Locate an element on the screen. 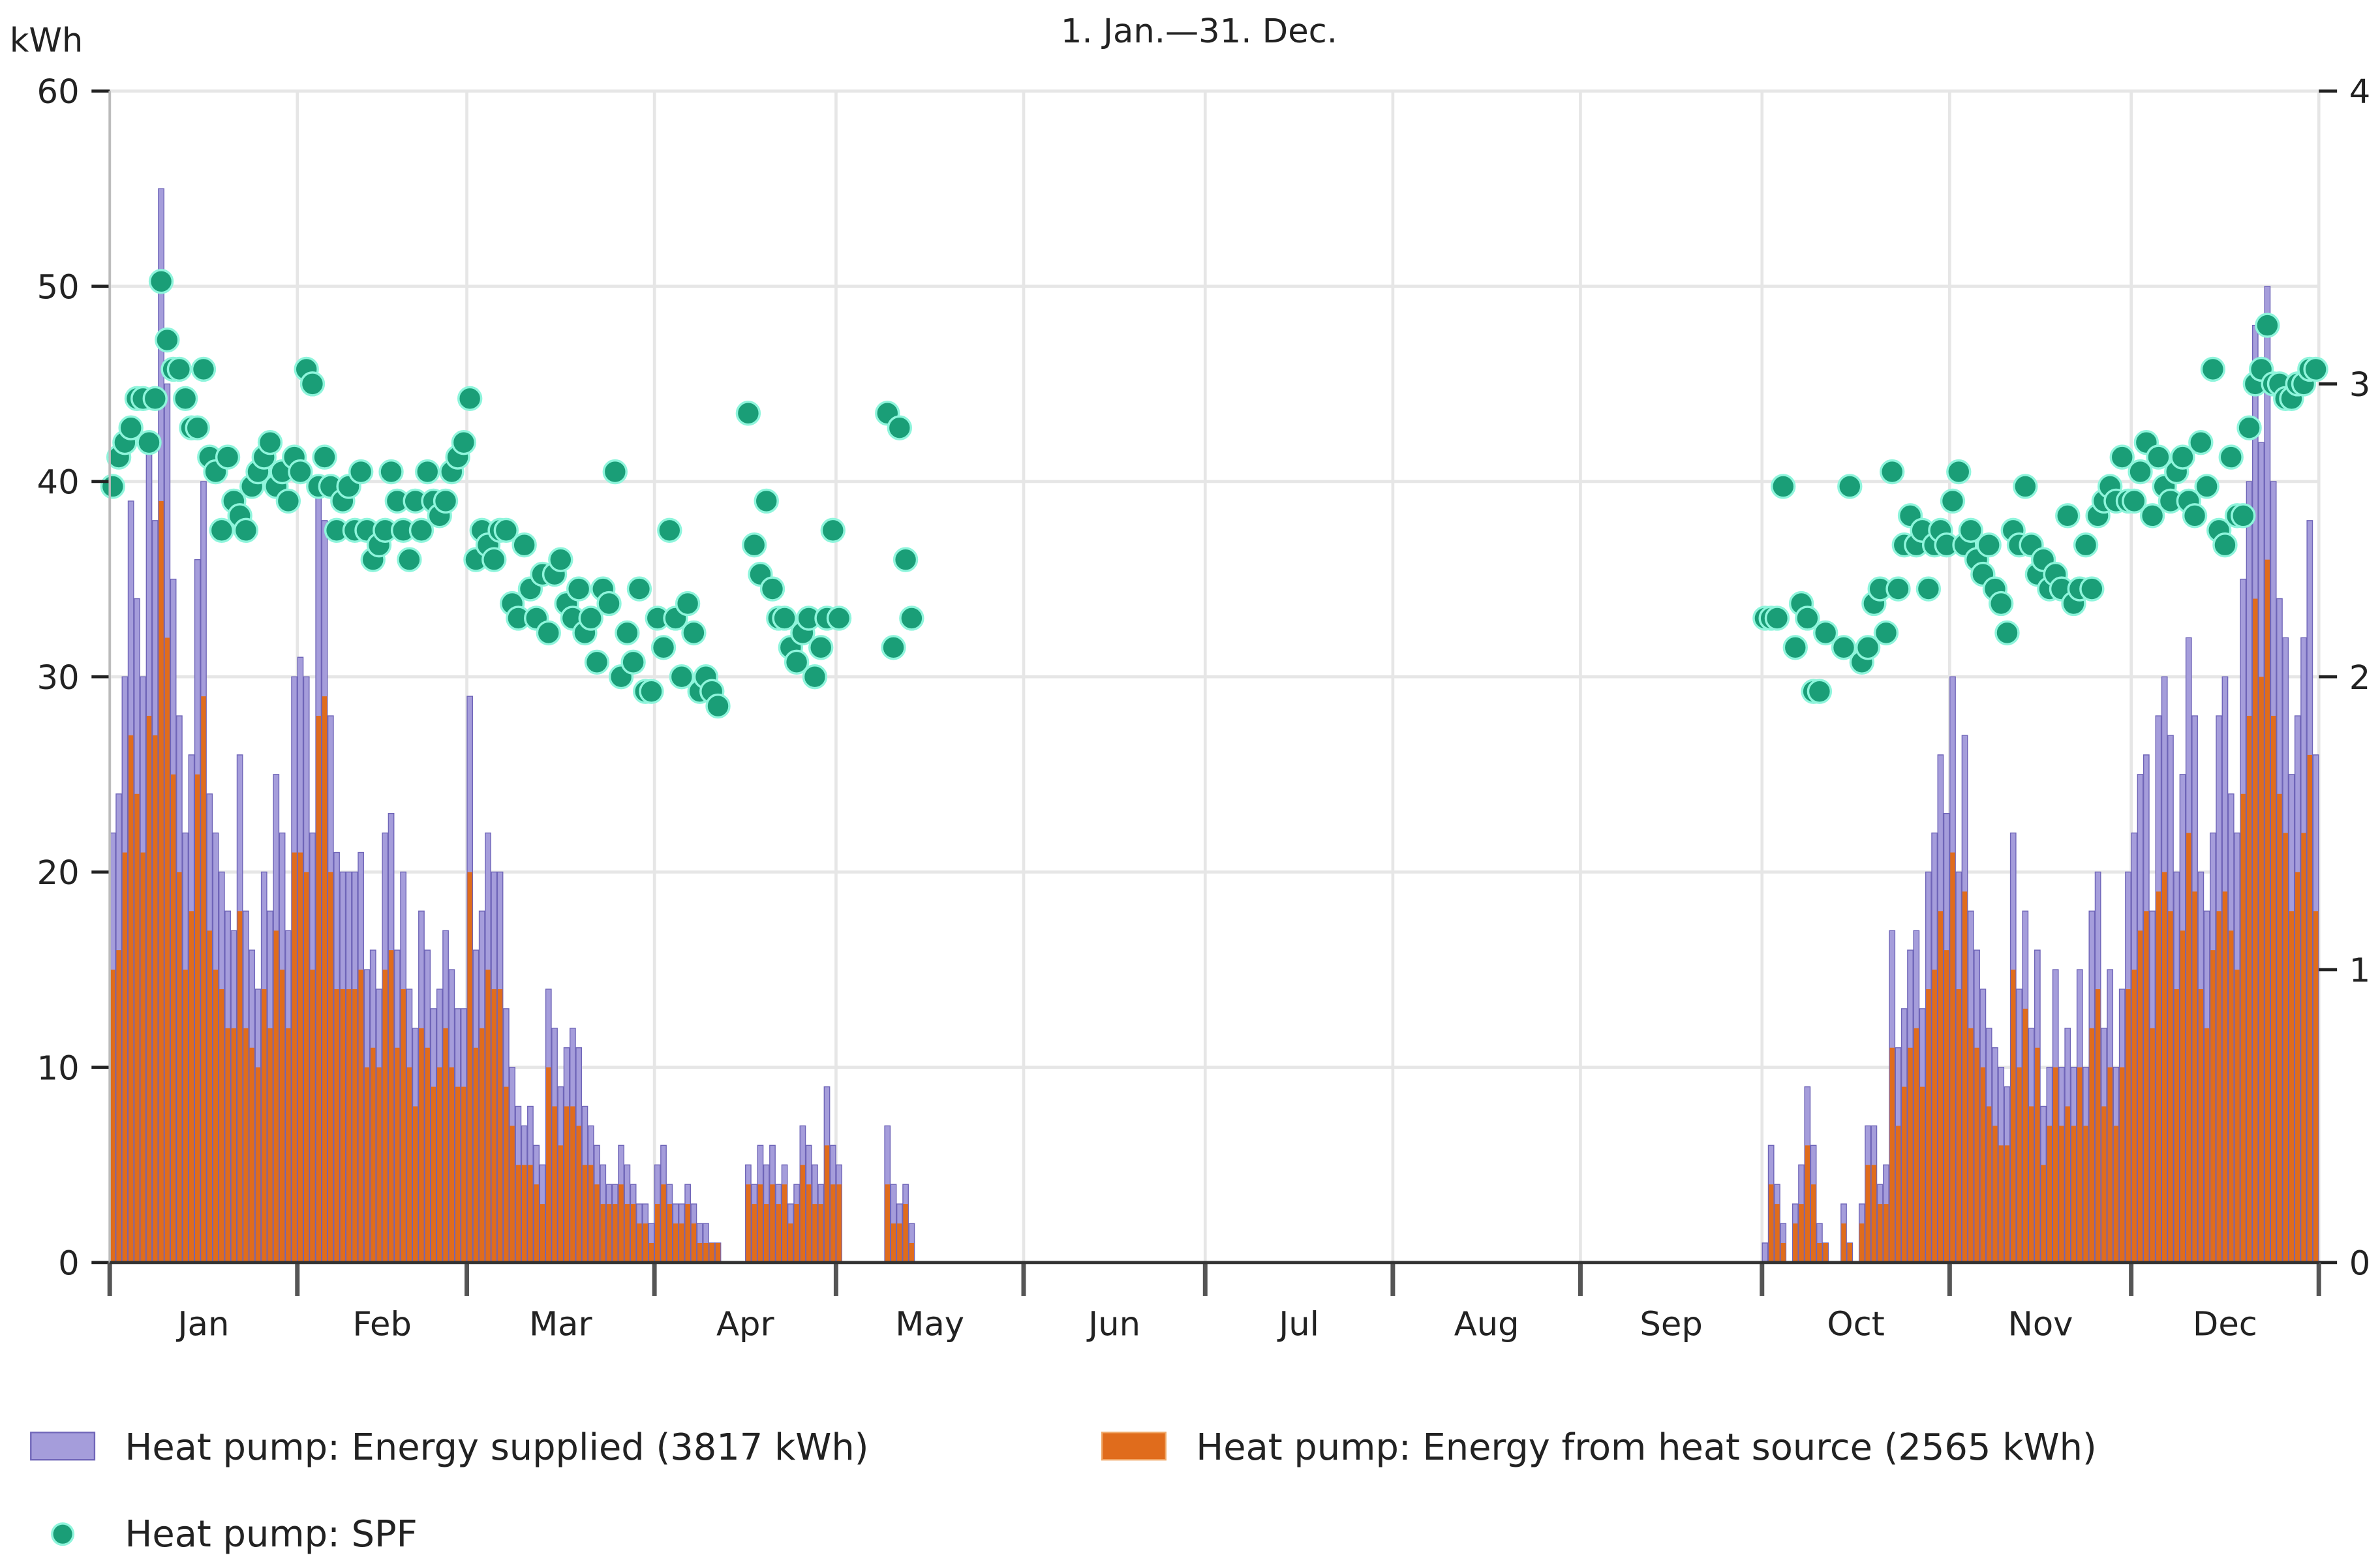  legend-item-supplied: Heat pump: Energy supplied (3817 kWh) is located at coordinates (450, 1447).